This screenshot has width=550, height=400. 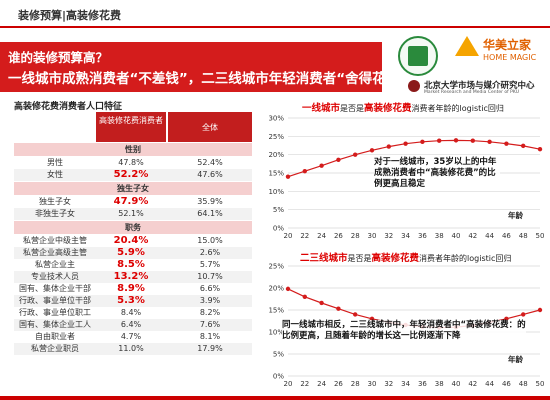 What do you see at coordinates (55, 336) in the screenshot?
I see `row-label: 自由职业者` at bounding box center [55, 336].